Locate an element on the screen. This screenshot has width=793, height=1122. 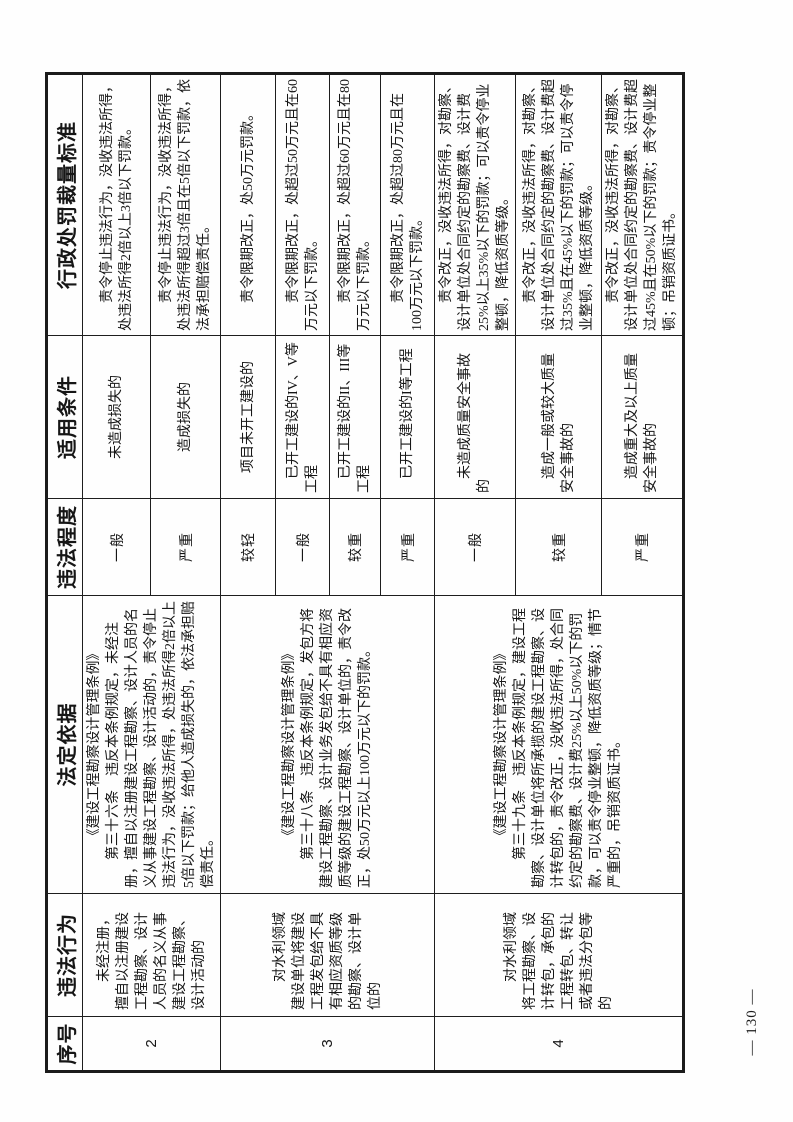
cell-condition: 已开工建设的I等工程 is located at coordinates (407, 417).